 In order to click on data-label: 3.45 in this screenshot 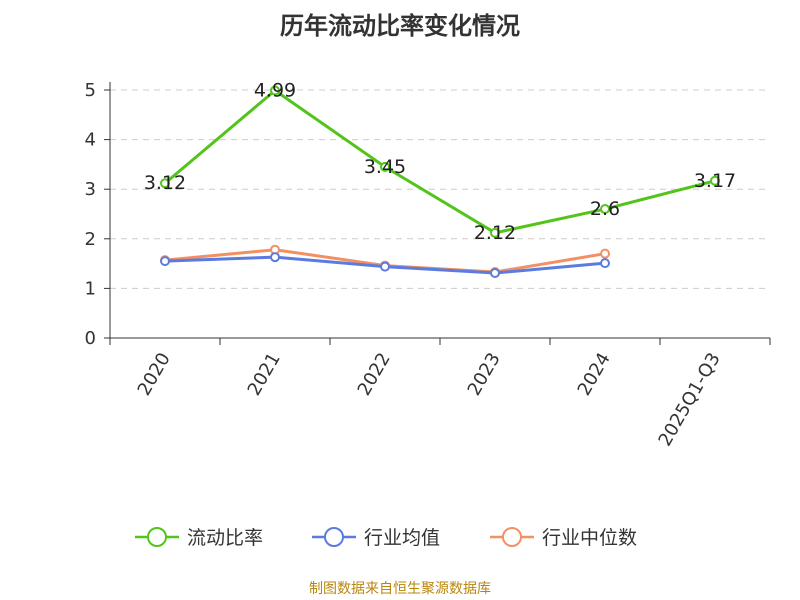, I will do `click(385, 167)`.